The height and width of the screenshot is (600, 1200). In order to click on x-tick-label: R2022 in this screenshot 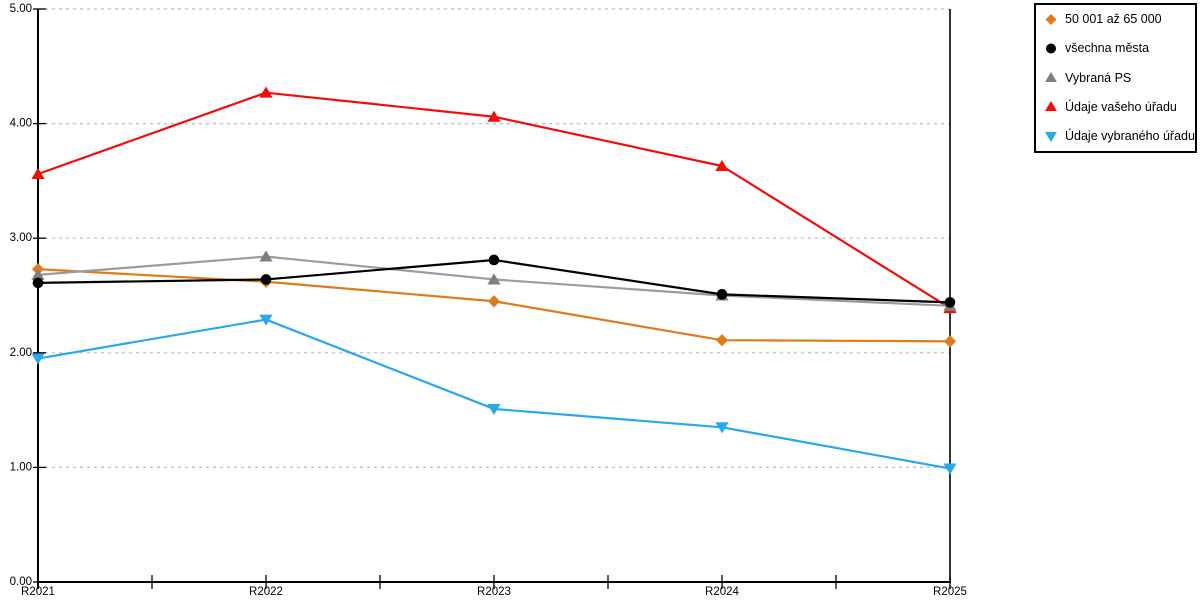, I will do `click(266, 592)`.